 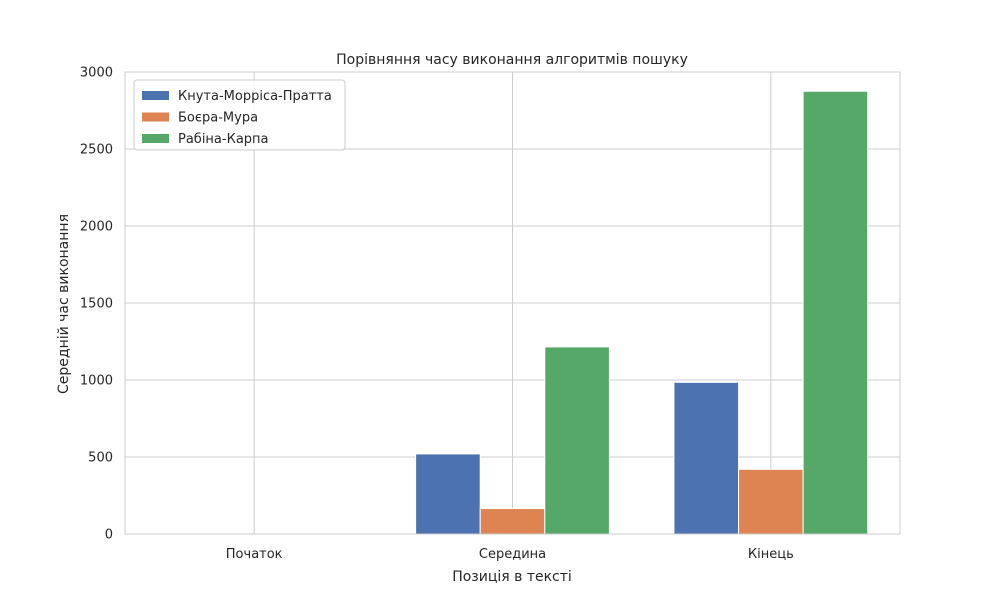 What do you see at coordinates (255, 96) in the screenshot?
I see `legend-label: Кнута-Морріса-Пратта` at bounding box center [255, 96].